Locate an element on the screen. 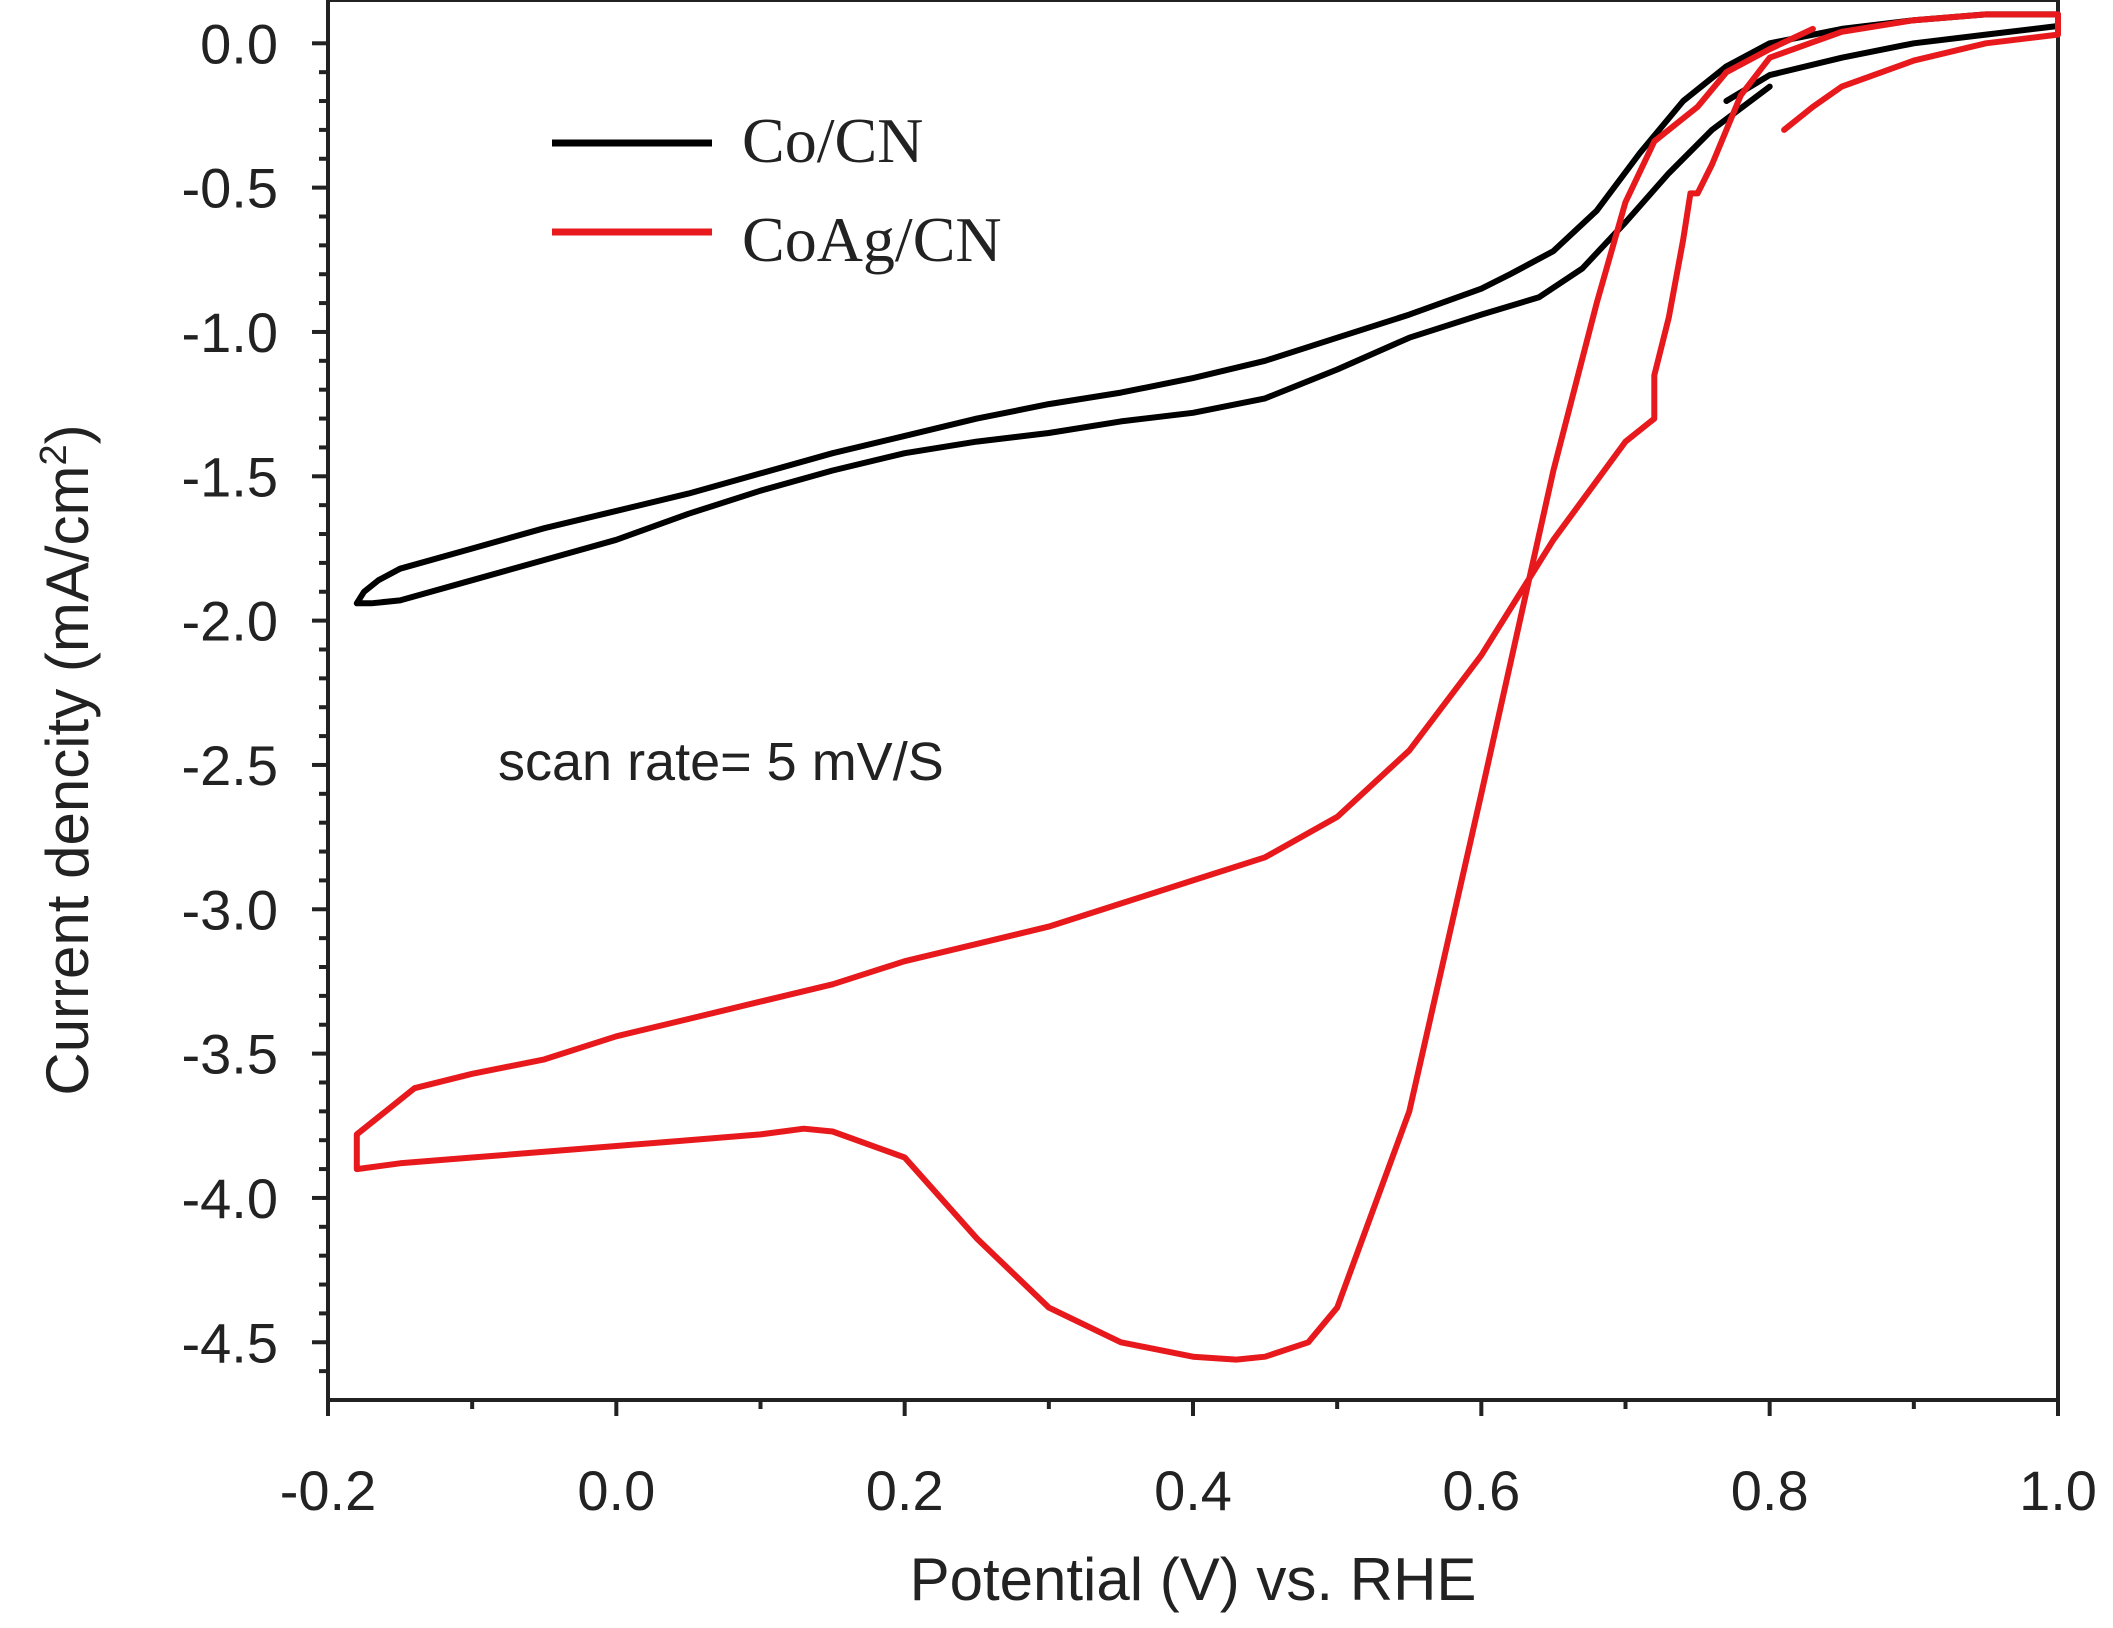 This screenshot has height=1628, width=2113. y-axis-title: Current dencity (mA/cm2) is located at coordinates (67, 759).